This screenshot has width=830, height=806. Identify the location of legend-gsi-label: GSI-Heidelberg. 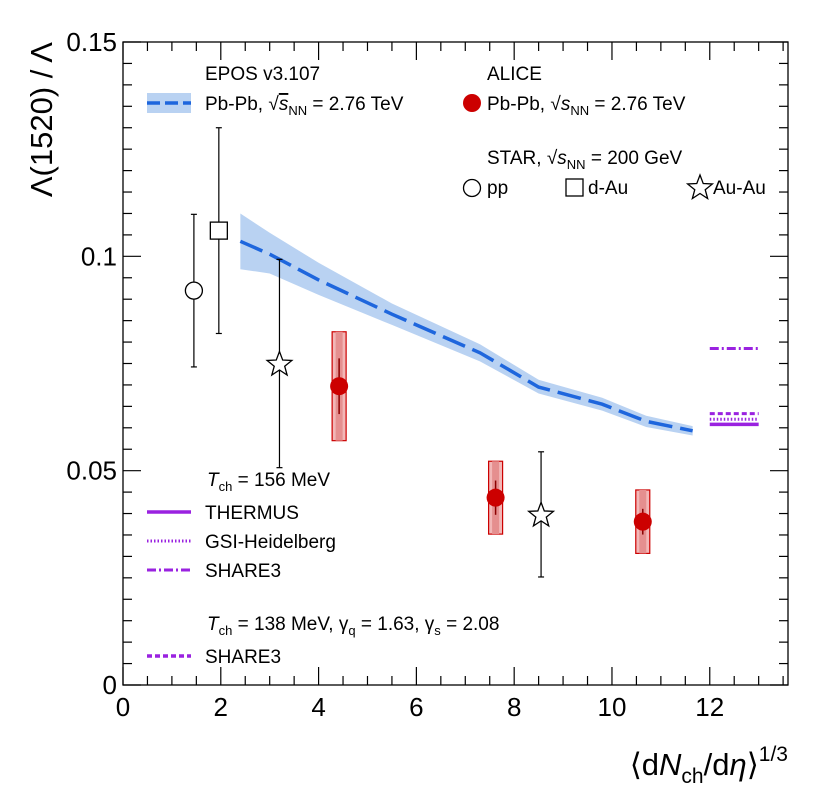
(270, 542).